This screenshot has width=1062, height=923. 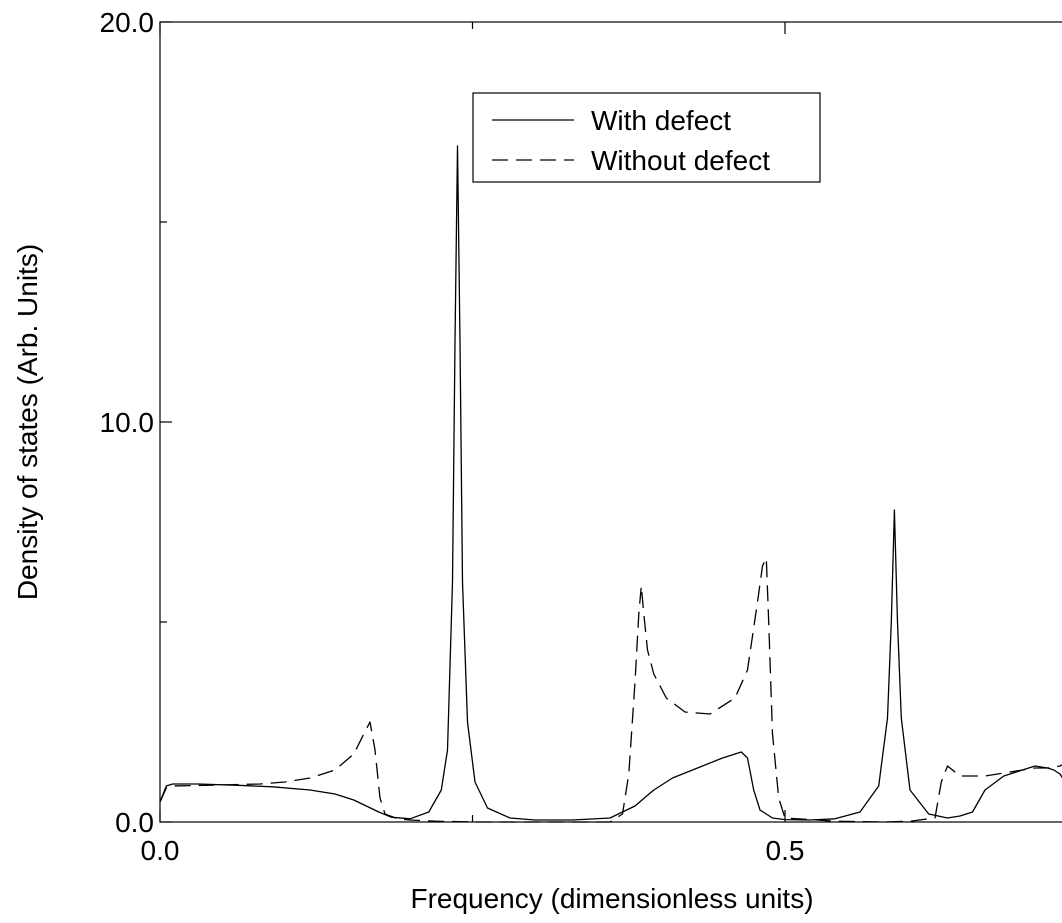 I want to click on y-axis-title: Density of states (Arb. Units), so click(x=27, y=422).